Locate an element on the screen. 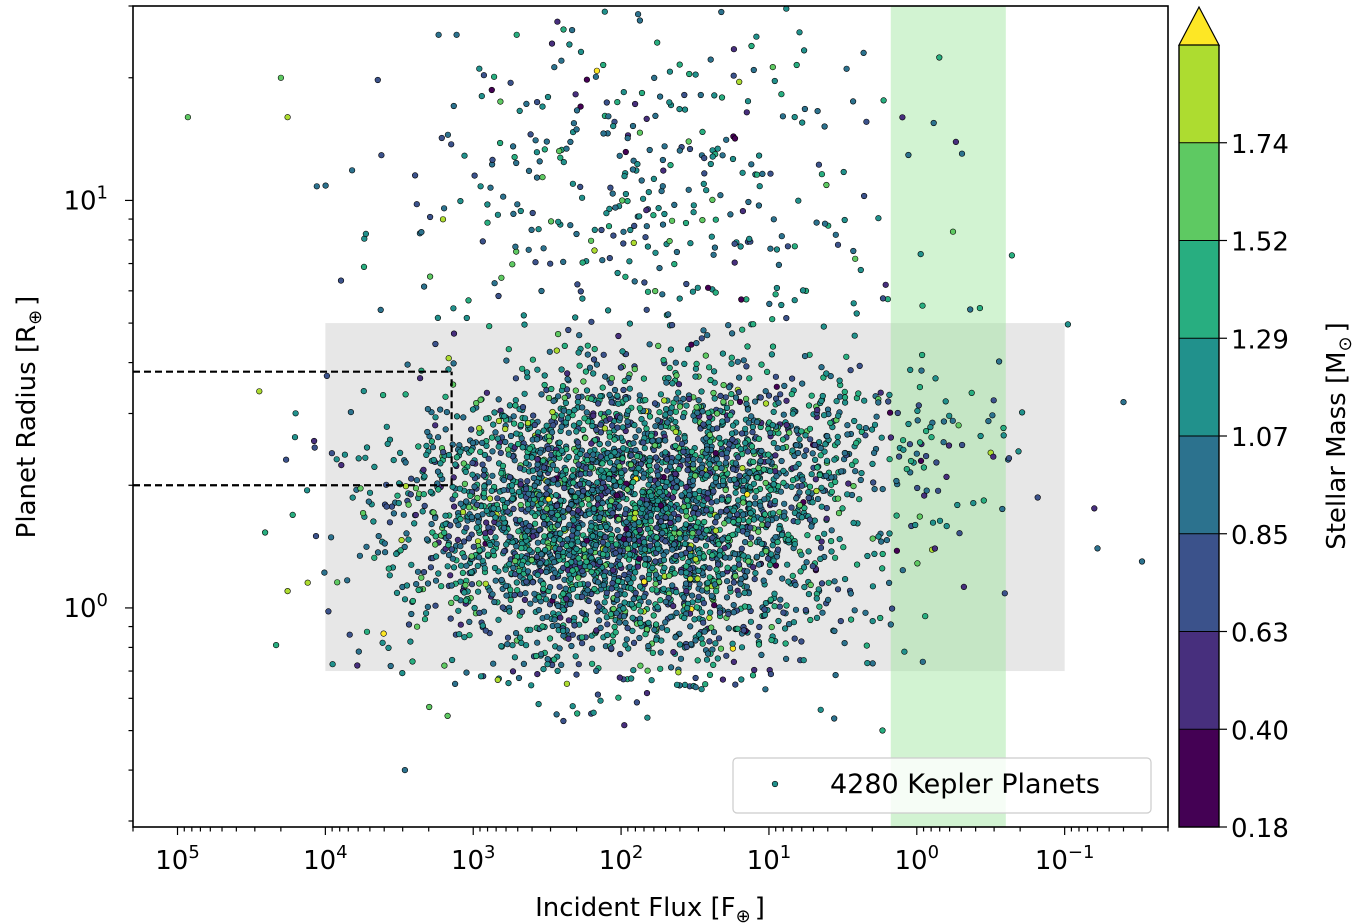 The height and width of the screenshot is (924, 1371). colorbar-tick-label: 0.40 is located at coordinates (1260, 731).